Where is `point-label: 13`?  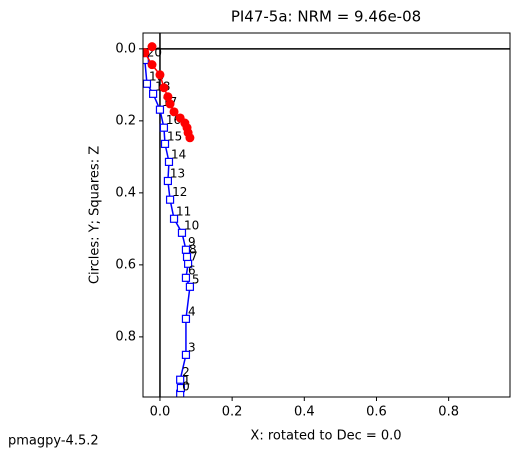 point-label: 13 is located at coordinates (177, 173).